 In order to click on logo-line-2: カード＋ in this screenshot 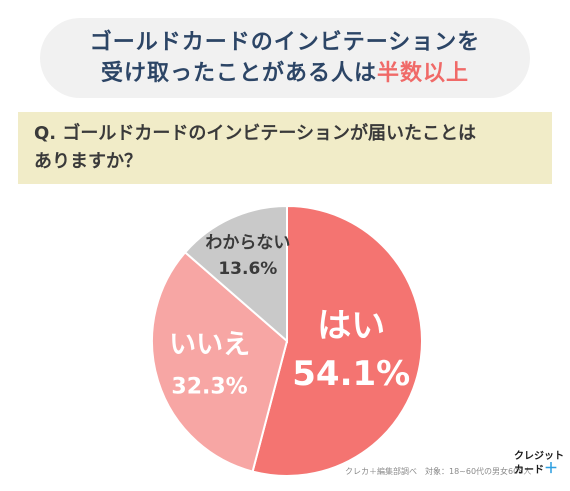, I will do `click(539, 469)`.